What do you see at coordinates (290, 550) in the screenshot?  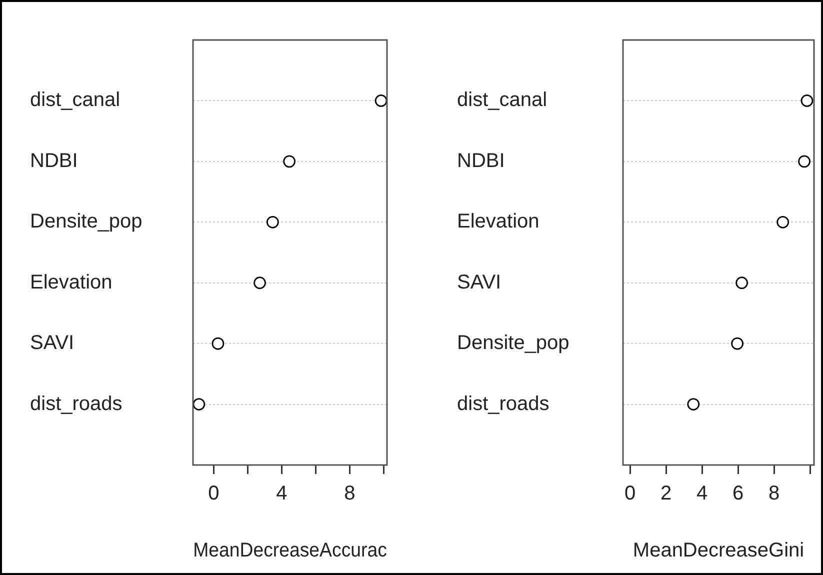 I see `x-axis-title: MeanDecreaseAccurac` at bounding box center [290, 550].